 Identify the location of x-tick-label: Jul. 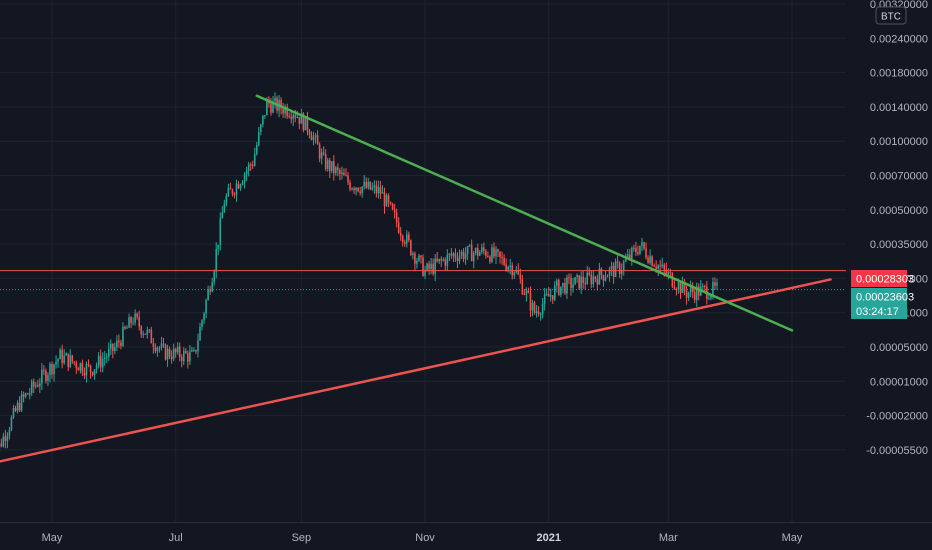
(176, 538).